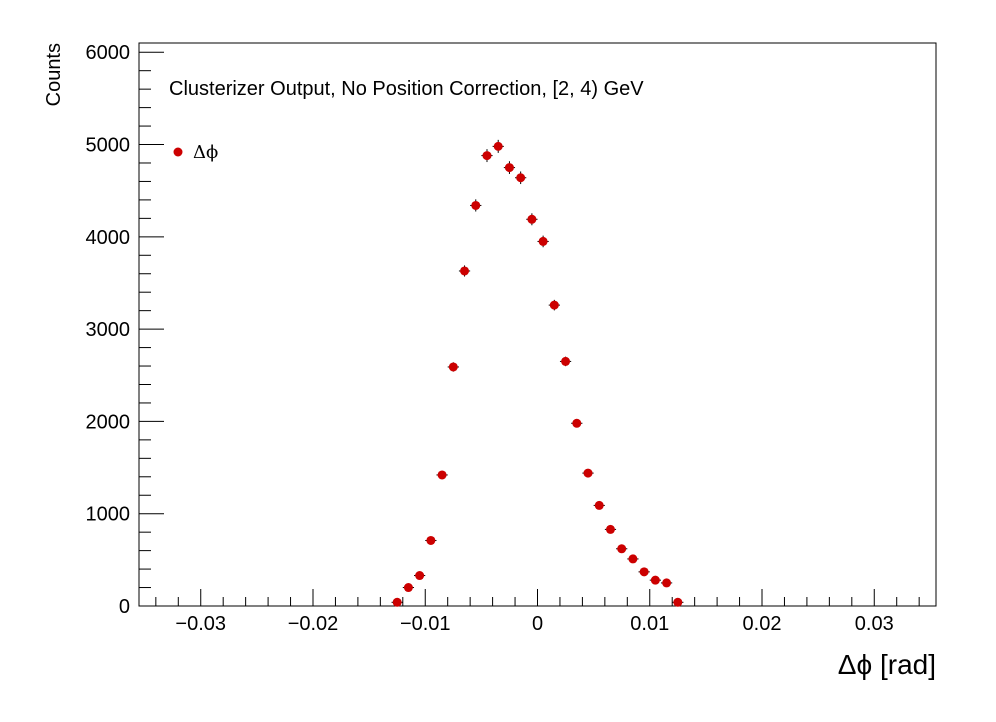 The height and width of the screenshot is (722, 996). What do you see at coordinates (762, 624) in the screenshot?
I see `x-tick-label: 0.02` at bounding box center [762, 624].